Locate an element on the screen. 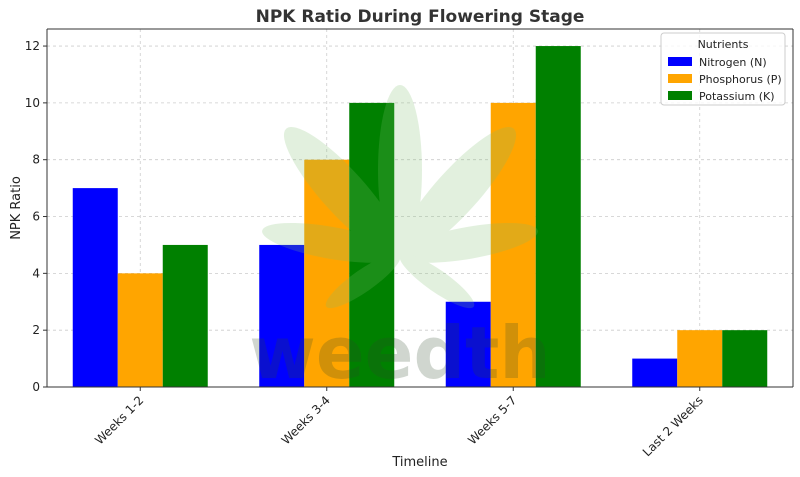  y-tick-label: 0 is located at coordinates (36, 387).